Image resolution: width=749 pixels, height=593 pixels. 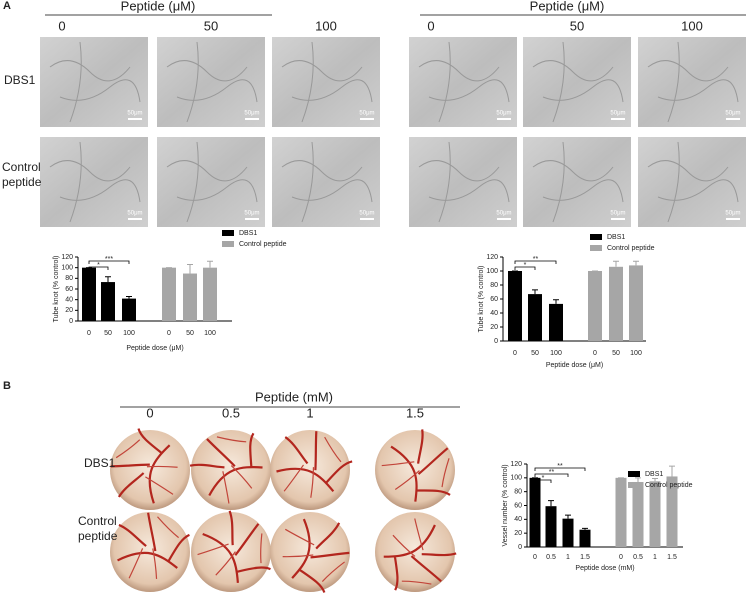 What do you see at coordinates (494, 313) in the screenshot?
I see `y-tick-label: 40` at bounding box center [494, 313].